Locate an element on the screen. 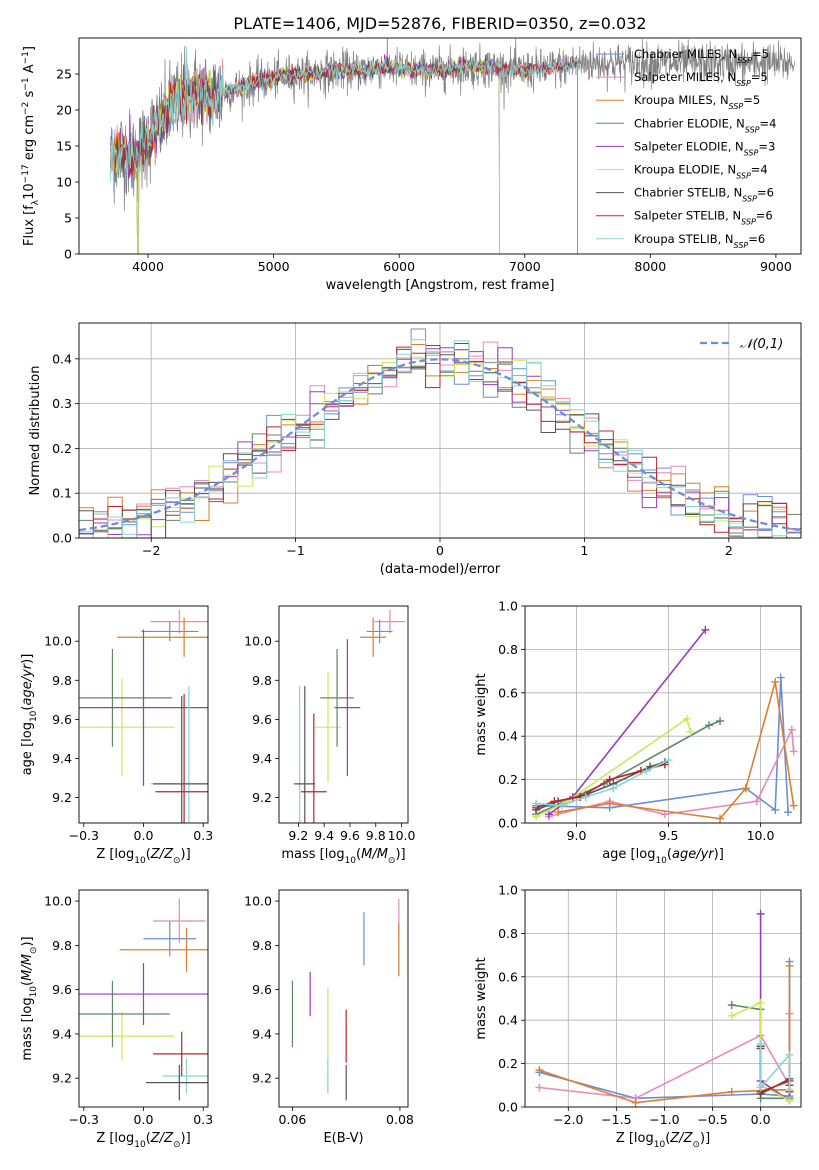 The width and height of the screenshot is (819, 1170). x-tick-label: 0.06 is located at coordinates (293, 1119).